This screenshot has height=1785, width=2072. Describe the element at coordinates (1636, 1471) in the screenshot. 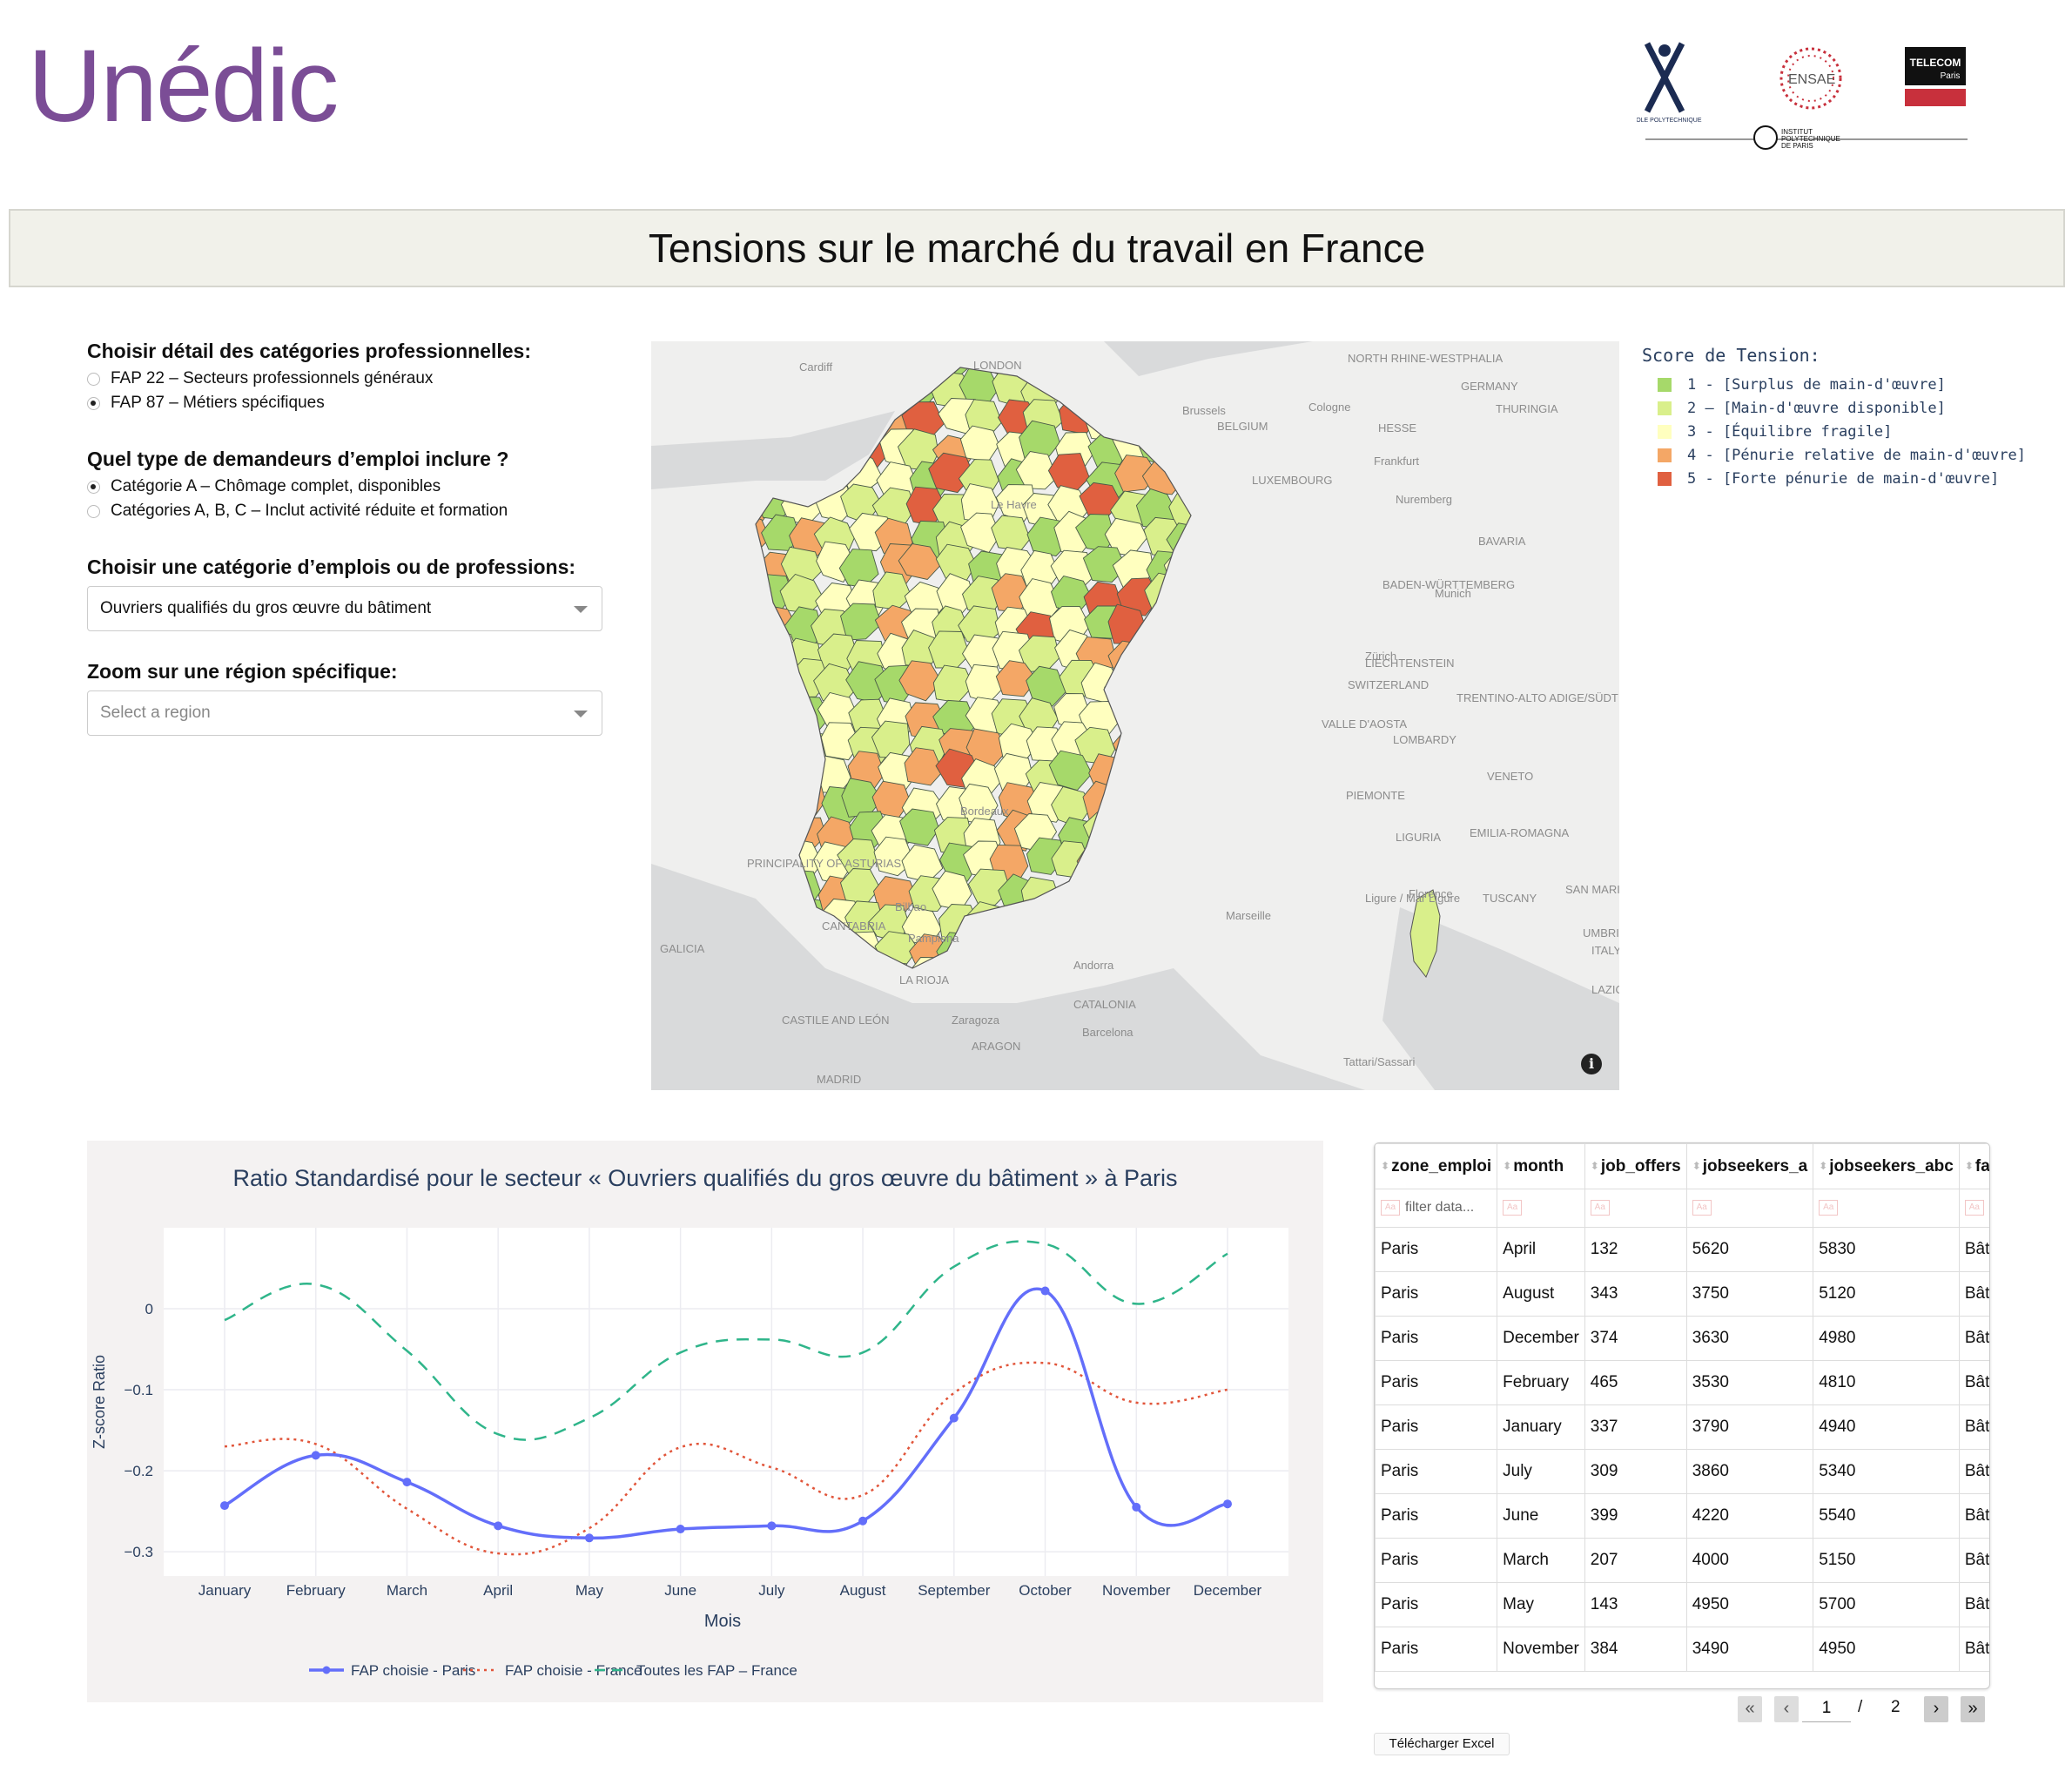

I see `table-cell: 309` at that location.